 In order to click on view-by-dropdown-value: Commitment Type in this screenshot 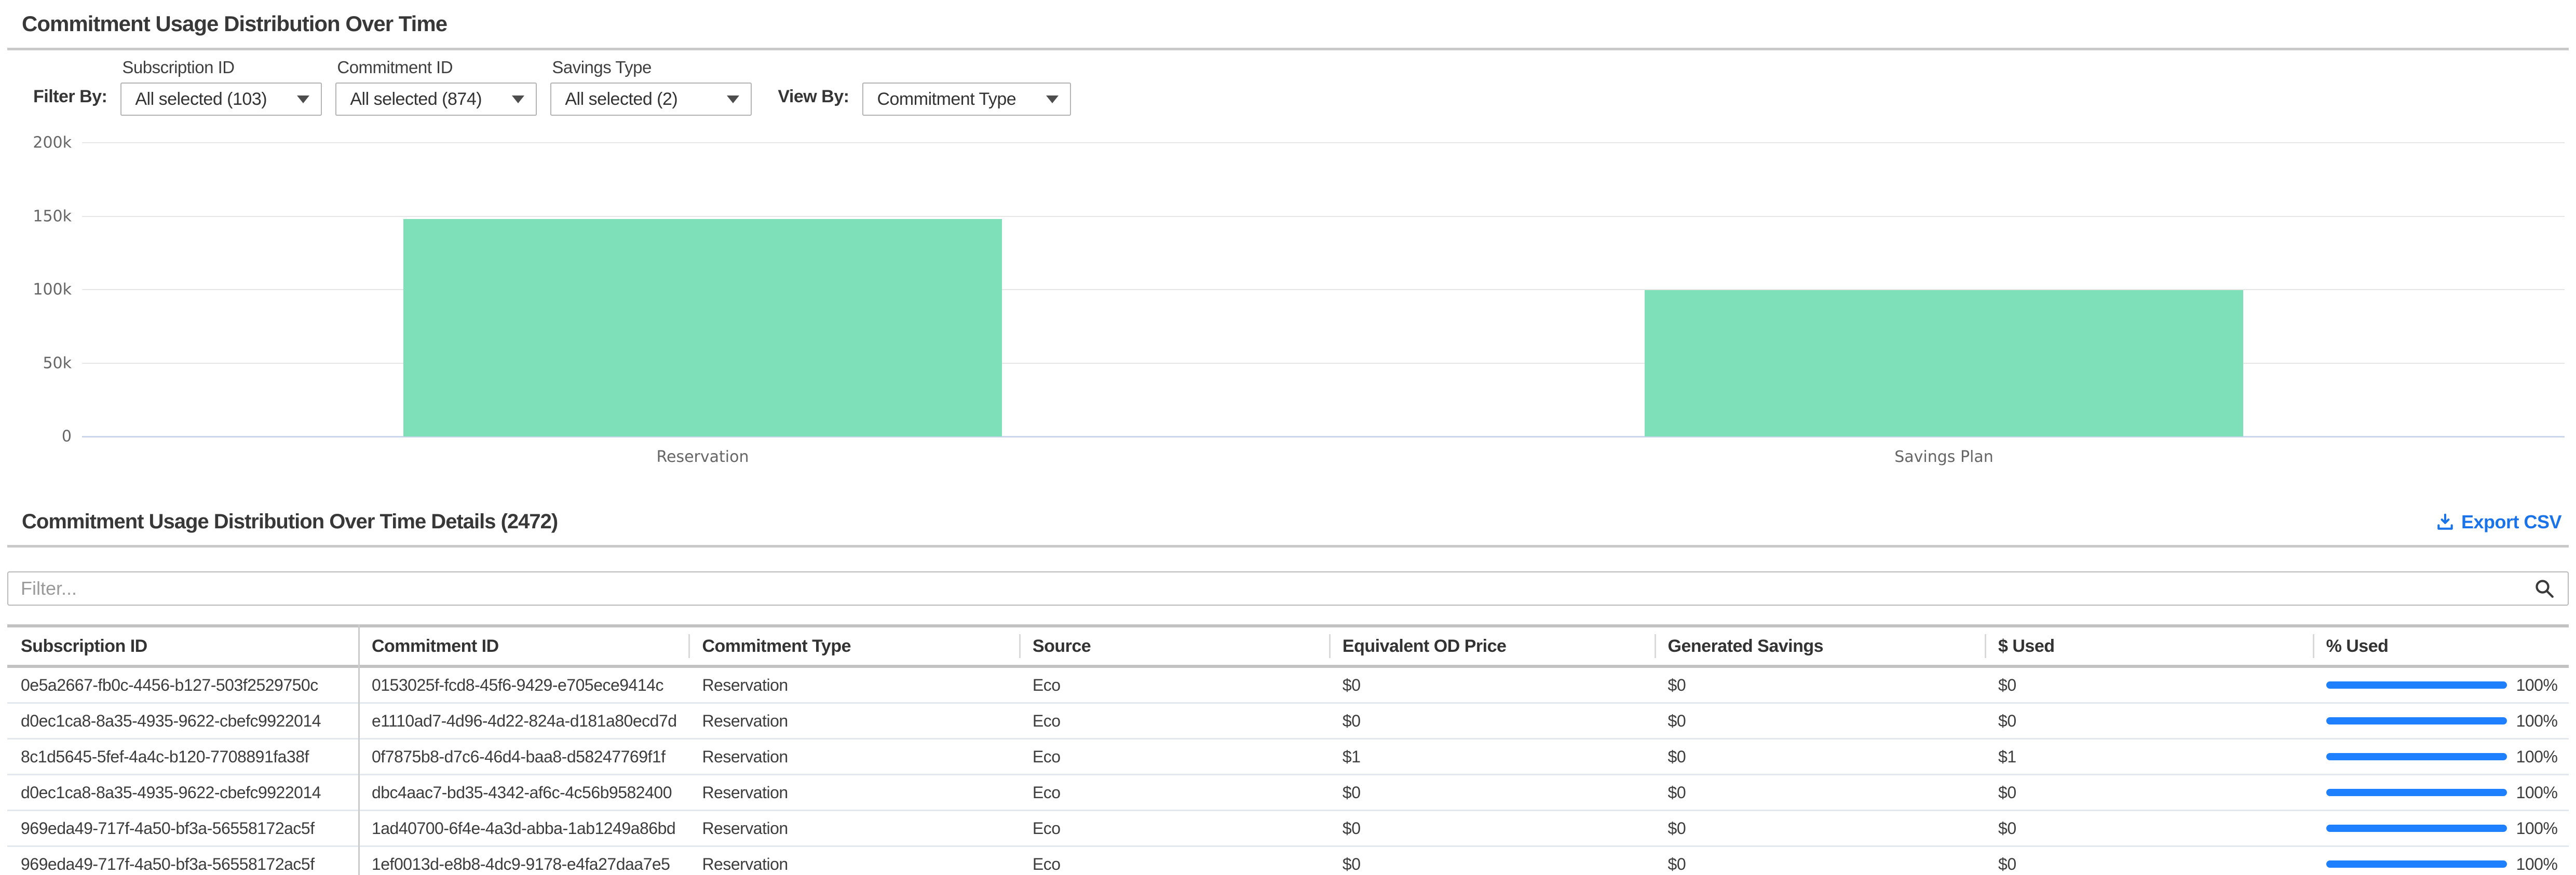, I will do `click(946, 99)`.